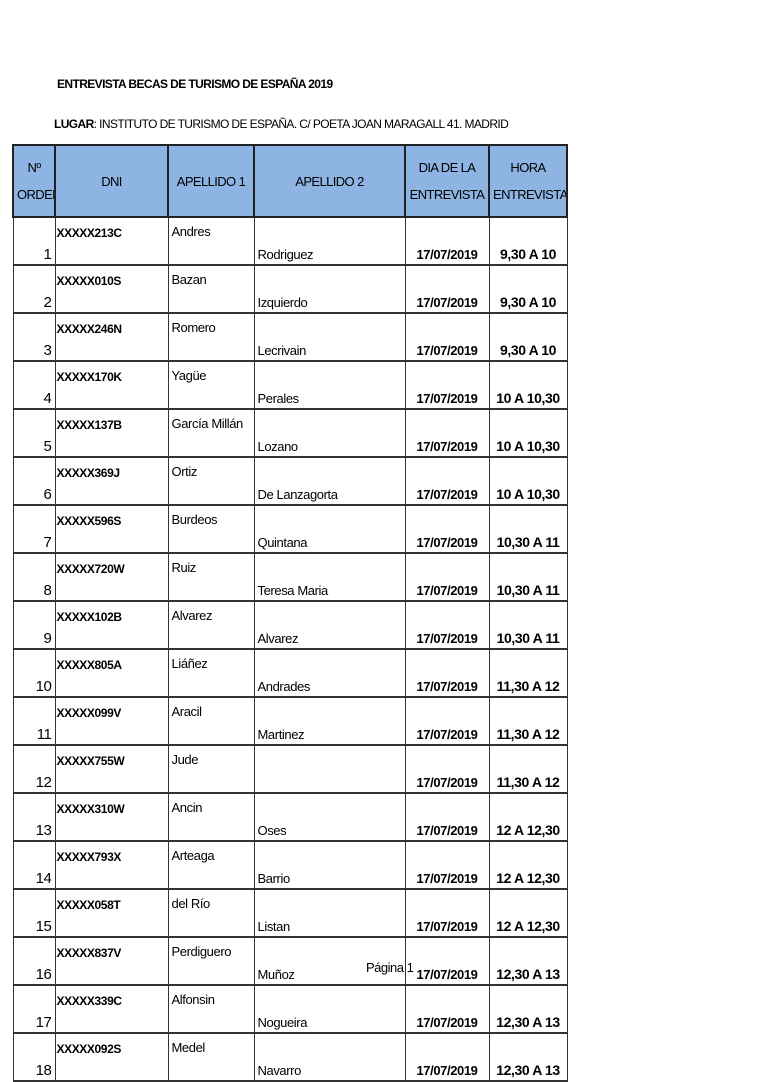  I want to click on cell-apellido1: Ortiz, so click(211, 481).